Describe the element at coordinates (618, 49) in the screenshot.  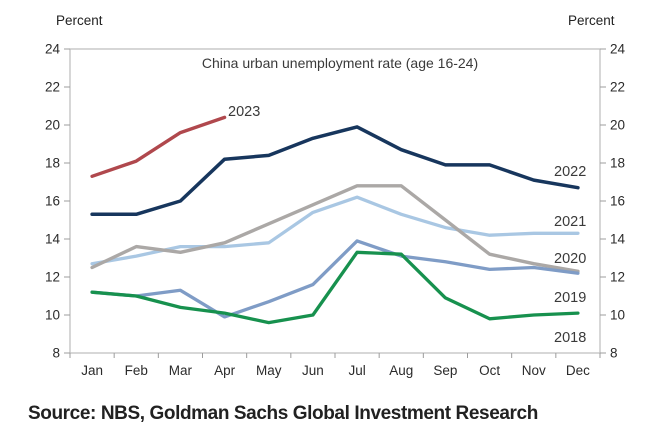
I see `y-tick-label-right: 24` at that location.